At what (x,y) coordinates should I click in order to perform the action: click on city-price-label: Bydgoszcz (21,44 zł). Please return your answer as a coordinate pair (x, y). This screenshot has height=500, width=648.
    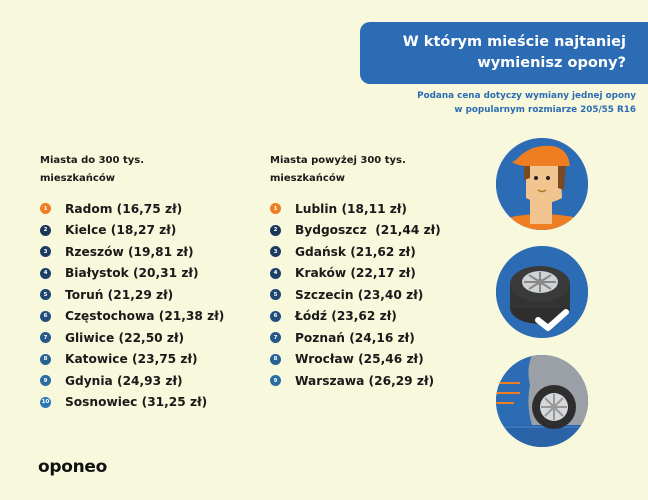
    Looking at the image, I should click on (368, 230).